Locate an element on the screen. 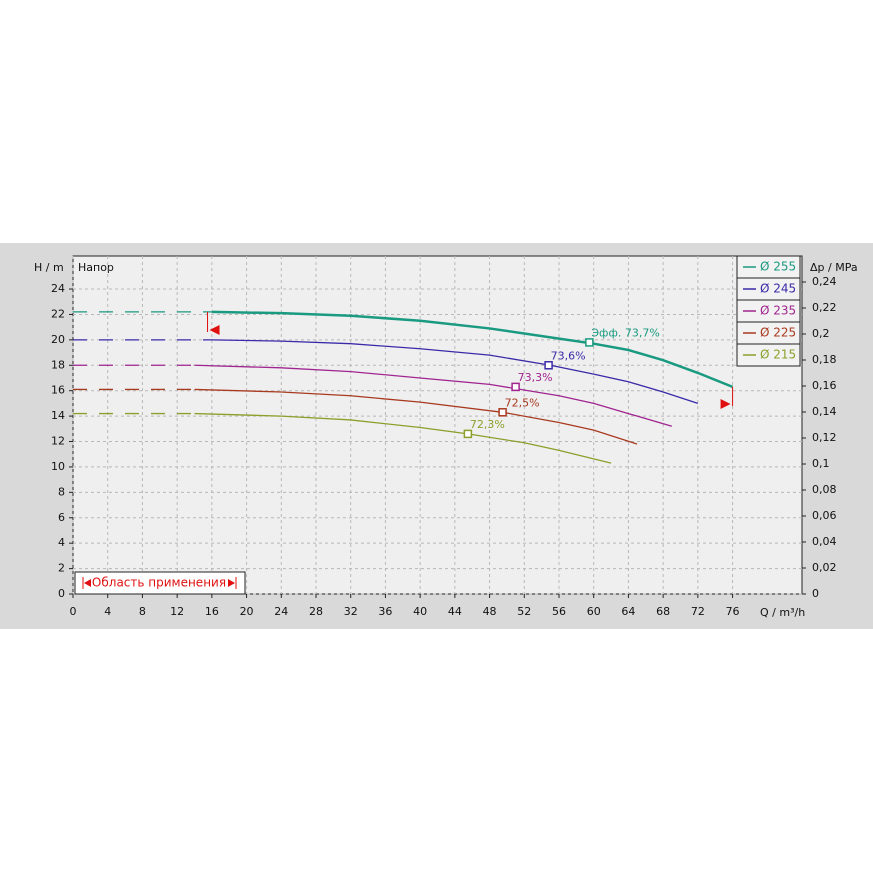 The width and height of the screenshot is (873, 877). efficiency-label: 72,5% is located at coordinates (522, 402).